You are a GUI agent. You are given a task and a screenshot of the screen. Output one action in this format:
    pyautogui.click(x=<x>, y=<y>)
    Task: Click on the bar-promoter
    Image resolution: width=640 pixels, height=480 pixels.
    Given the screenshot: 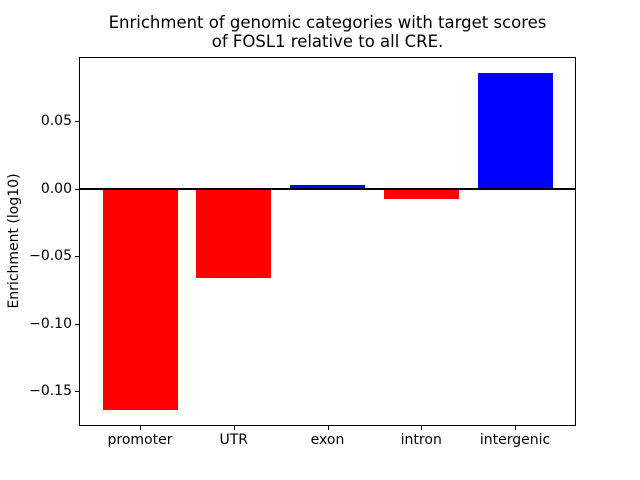 What is the action you would take?
    pyautogui.click(x=140, y=299)
    